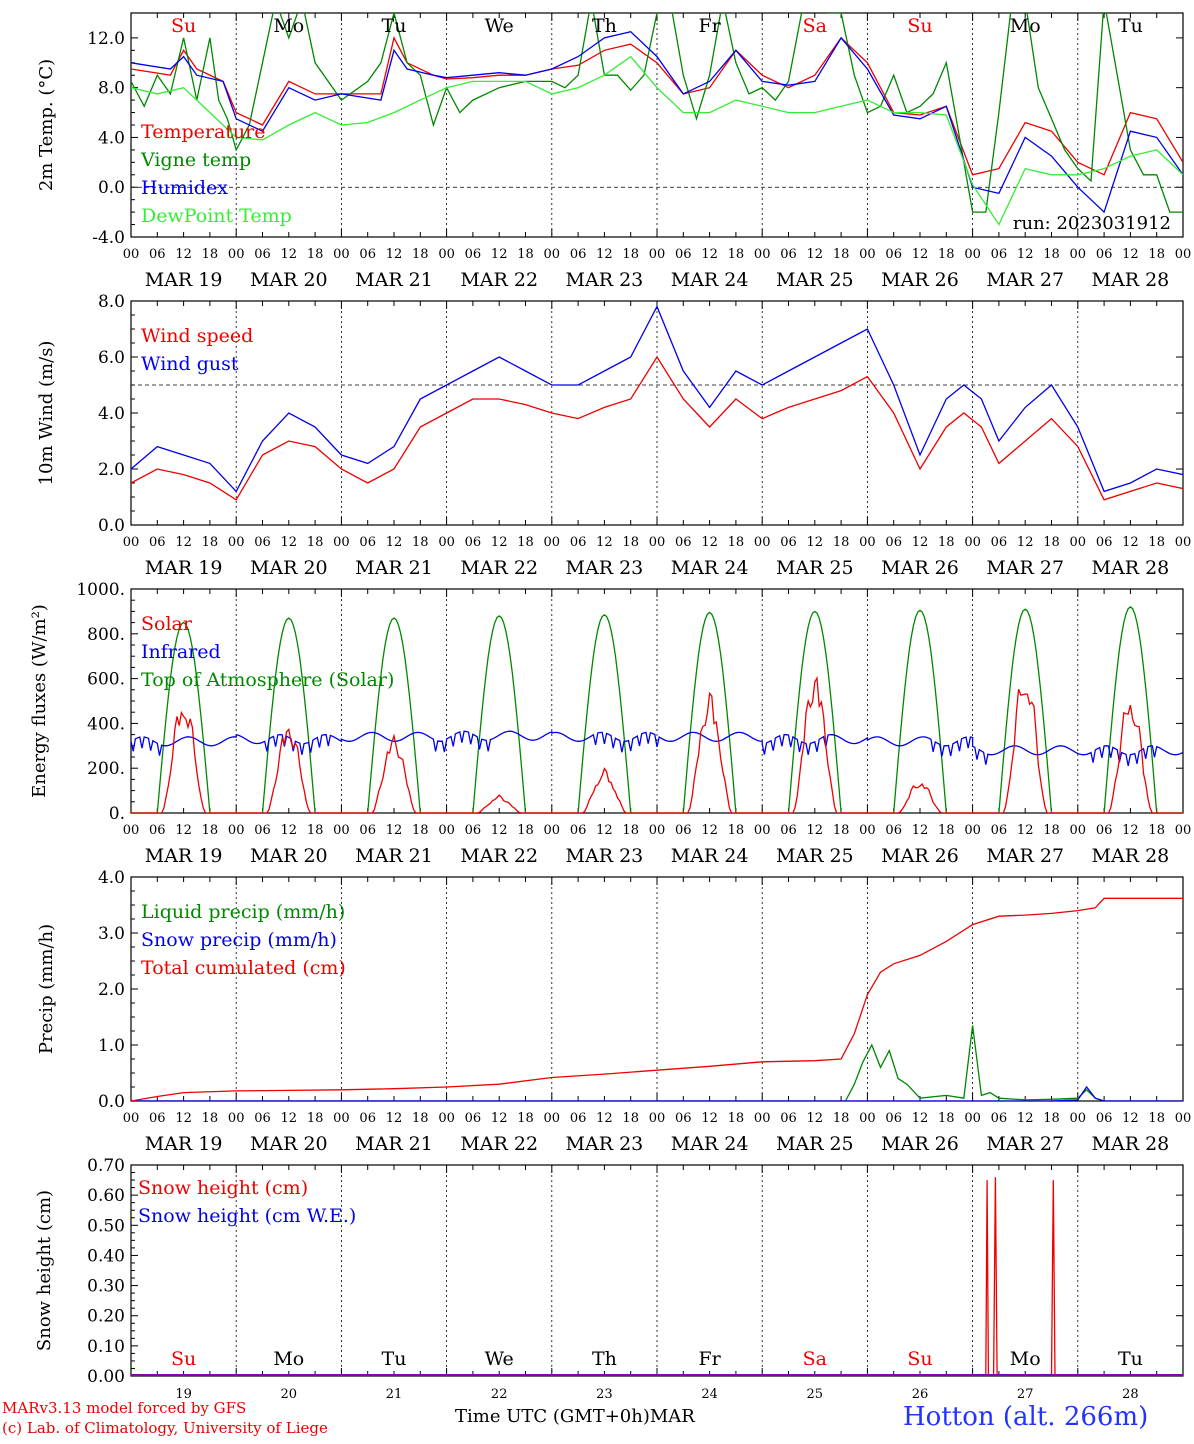 The height and width of the screenshot is (1444, 1194). I want to click on legend-entry: Solar, so click(167, 624).